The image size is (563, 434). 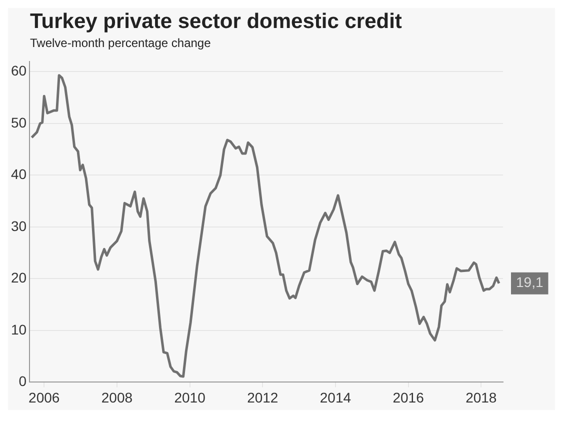 What do you see at coordinates (22, 381) in the screenshot?
I see `y-tick-label: 0` at bounding box center [22, 381].